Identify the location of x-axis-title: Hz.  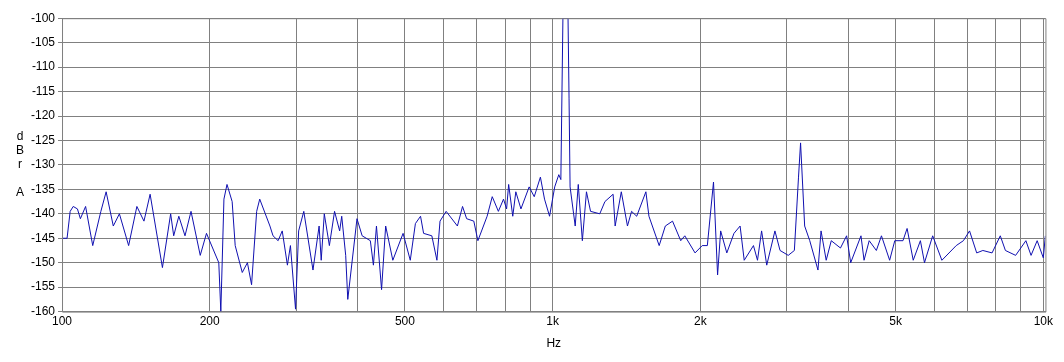
(554, 343).